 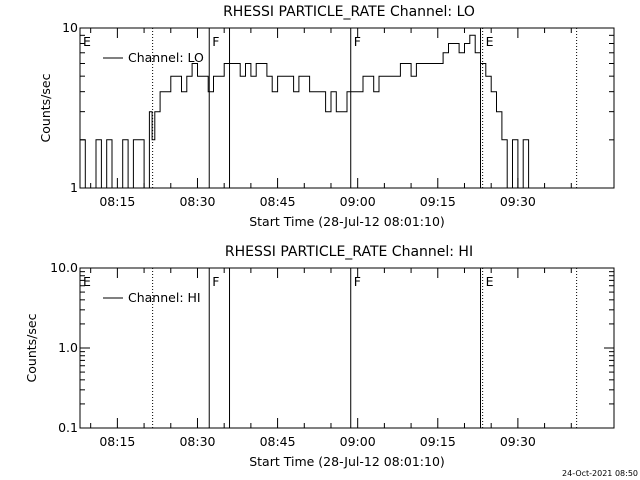 What do you see at coordinates (45, 107) in the screenshot?
I see `y-axis-label-lo: Counts/sec` at bounding box center [45, 107].